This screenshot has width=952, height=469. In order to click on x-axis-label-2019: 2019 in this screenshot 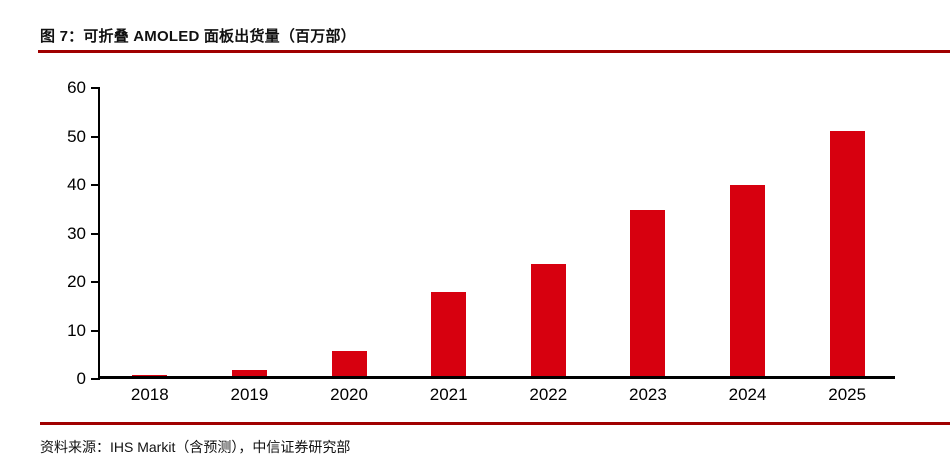, I will do `click(249, 394)`.